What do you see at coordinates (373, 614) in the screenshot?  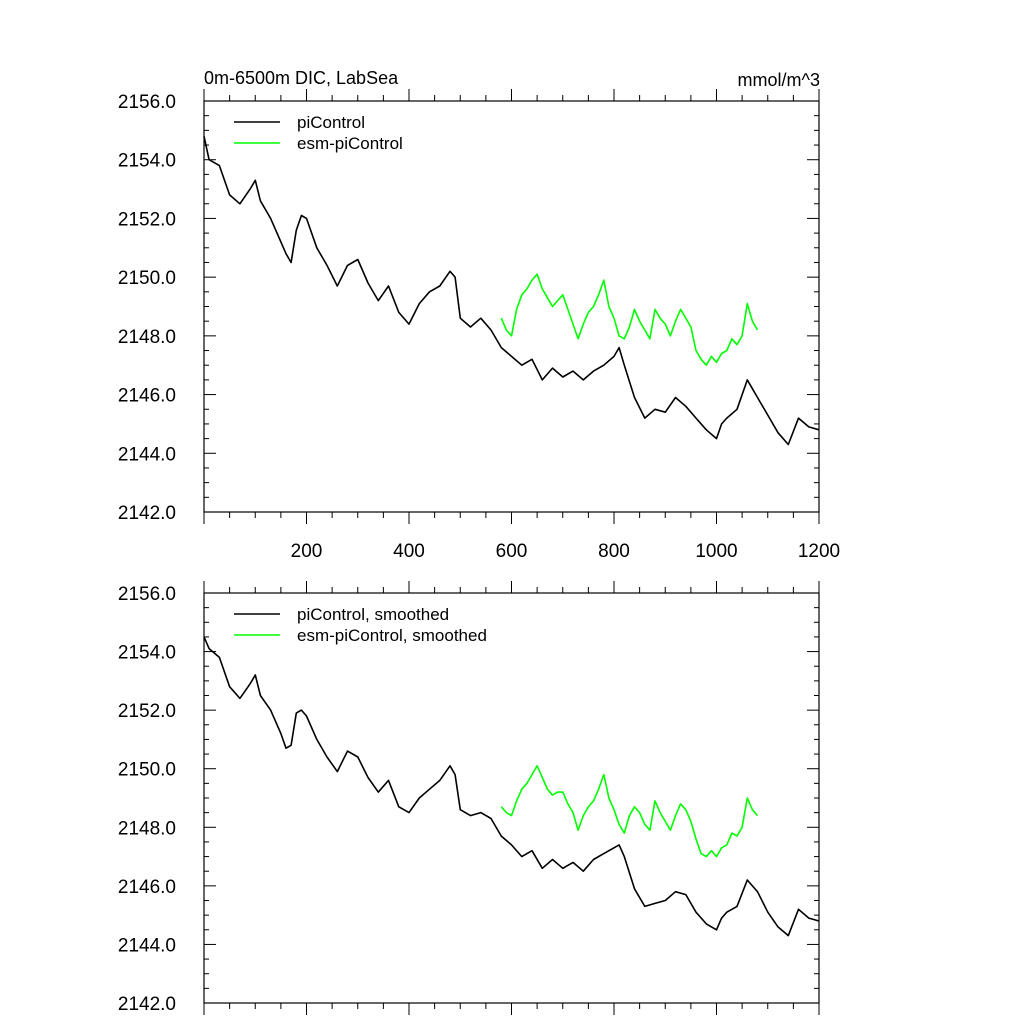 I see `legend-label: piControl, smoothed` at bounding box center [373, 614].